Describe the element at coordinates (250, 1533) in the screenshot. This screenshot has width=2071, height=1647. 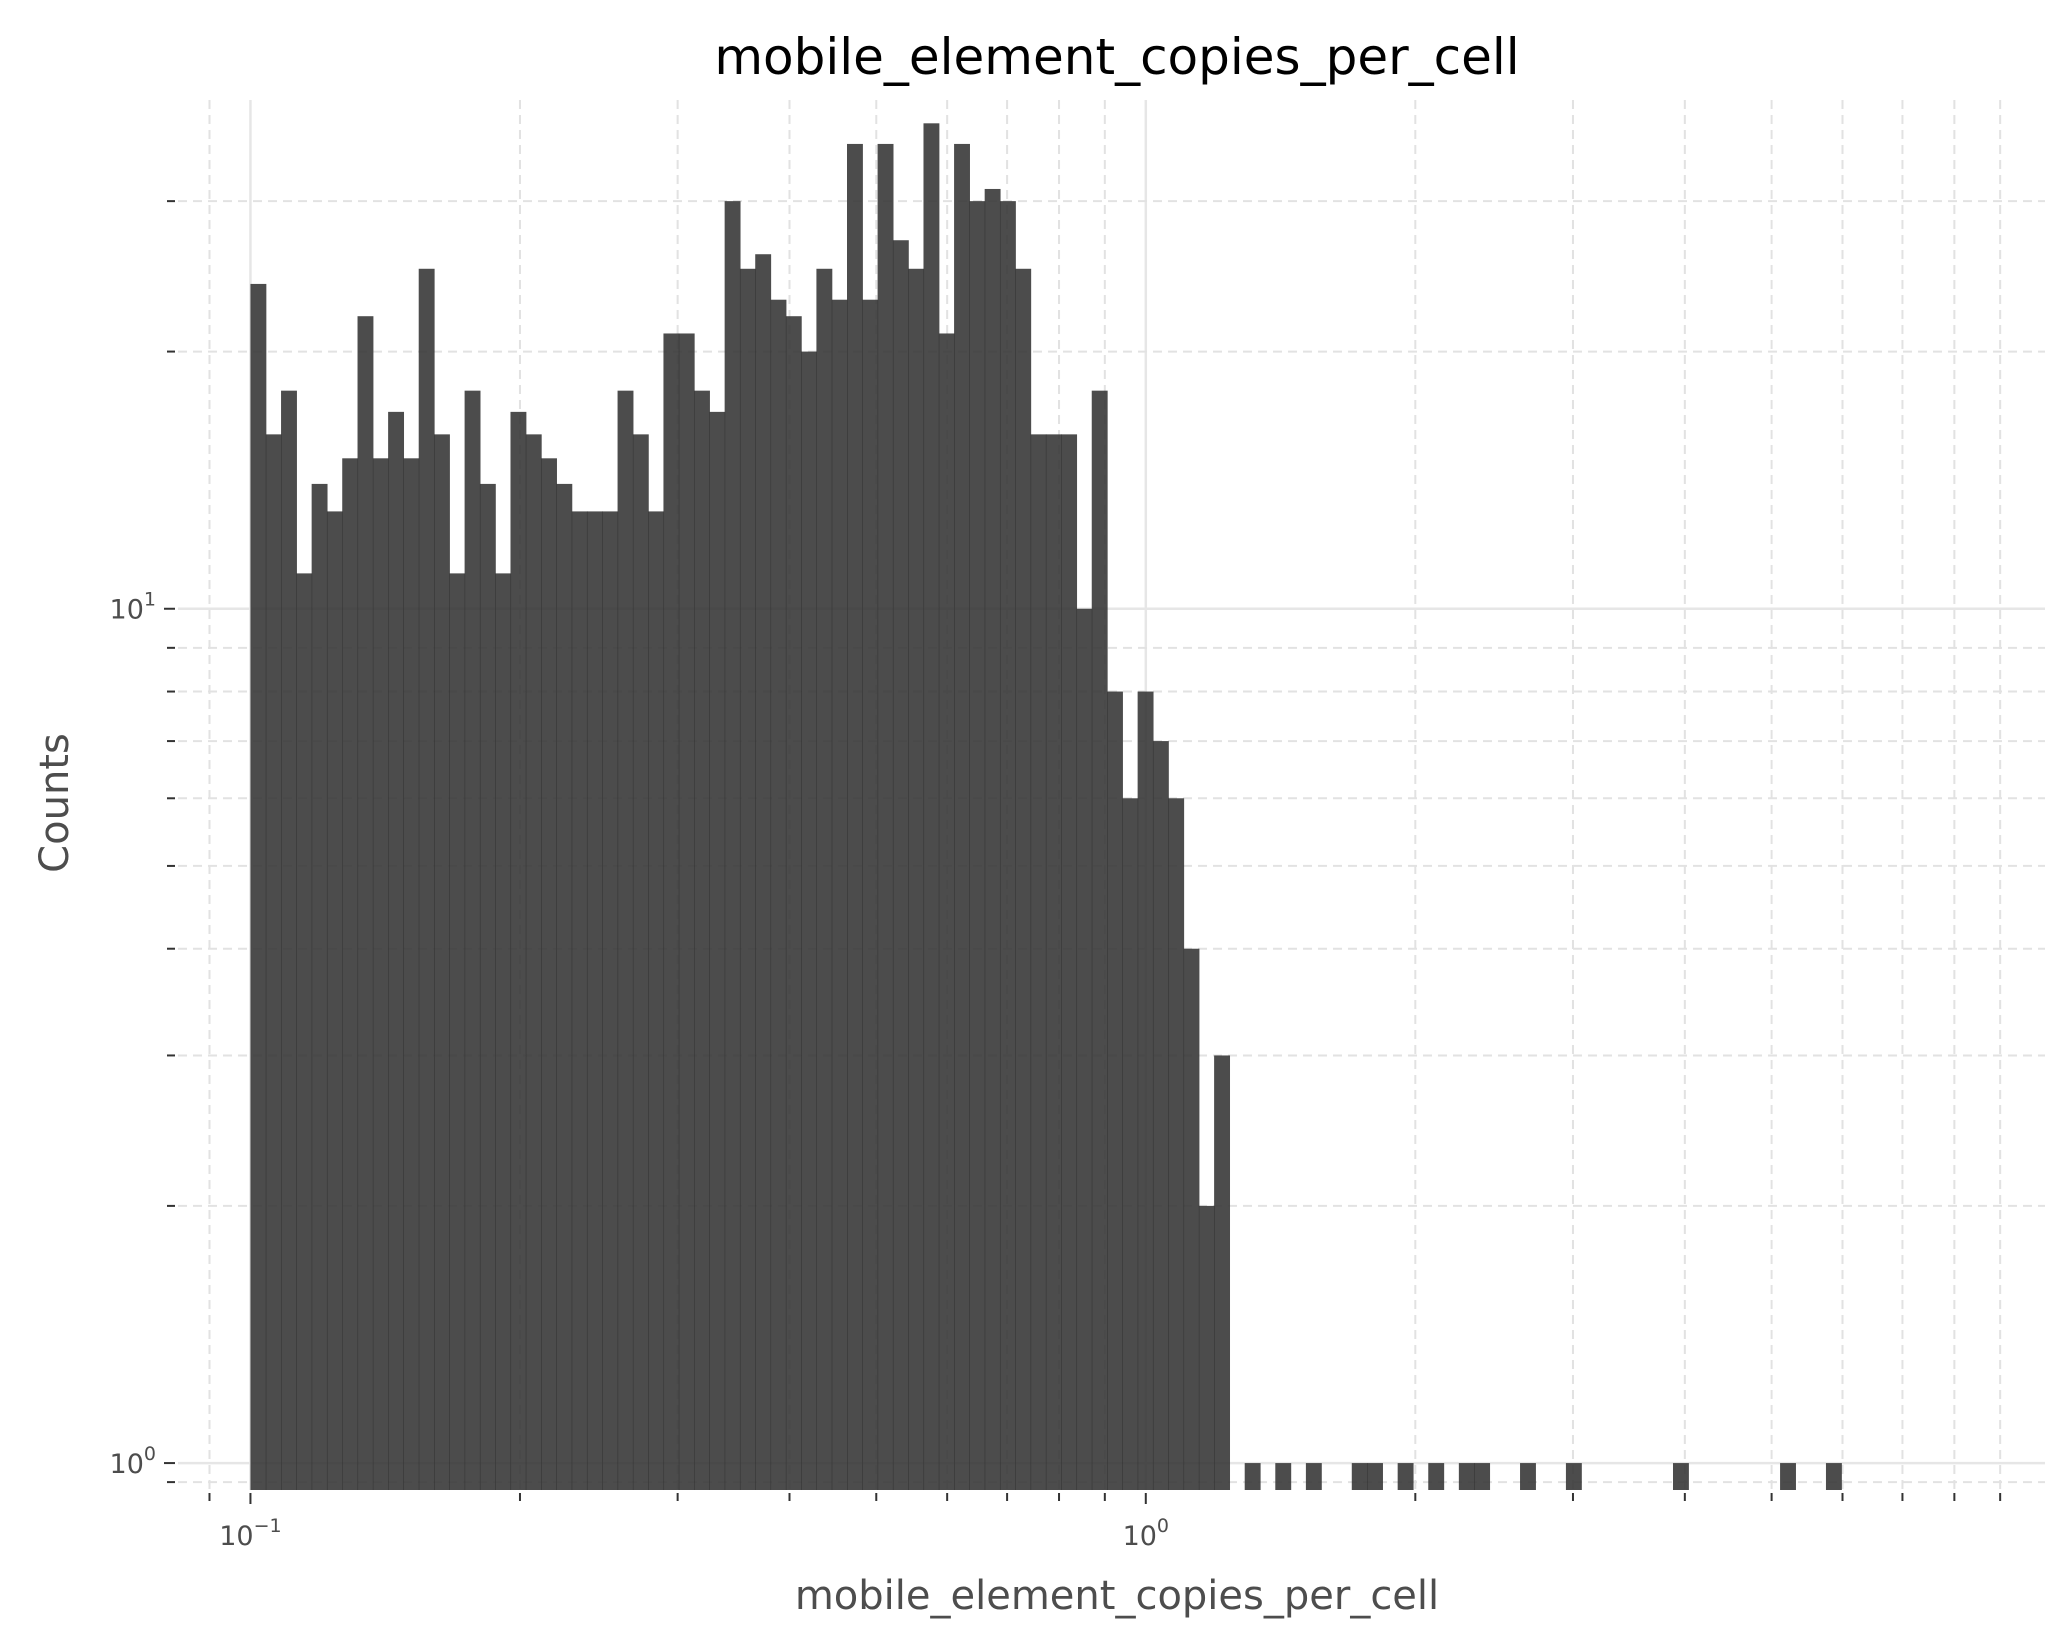
I see `x-tick-label: 10⁻¹` at that location.